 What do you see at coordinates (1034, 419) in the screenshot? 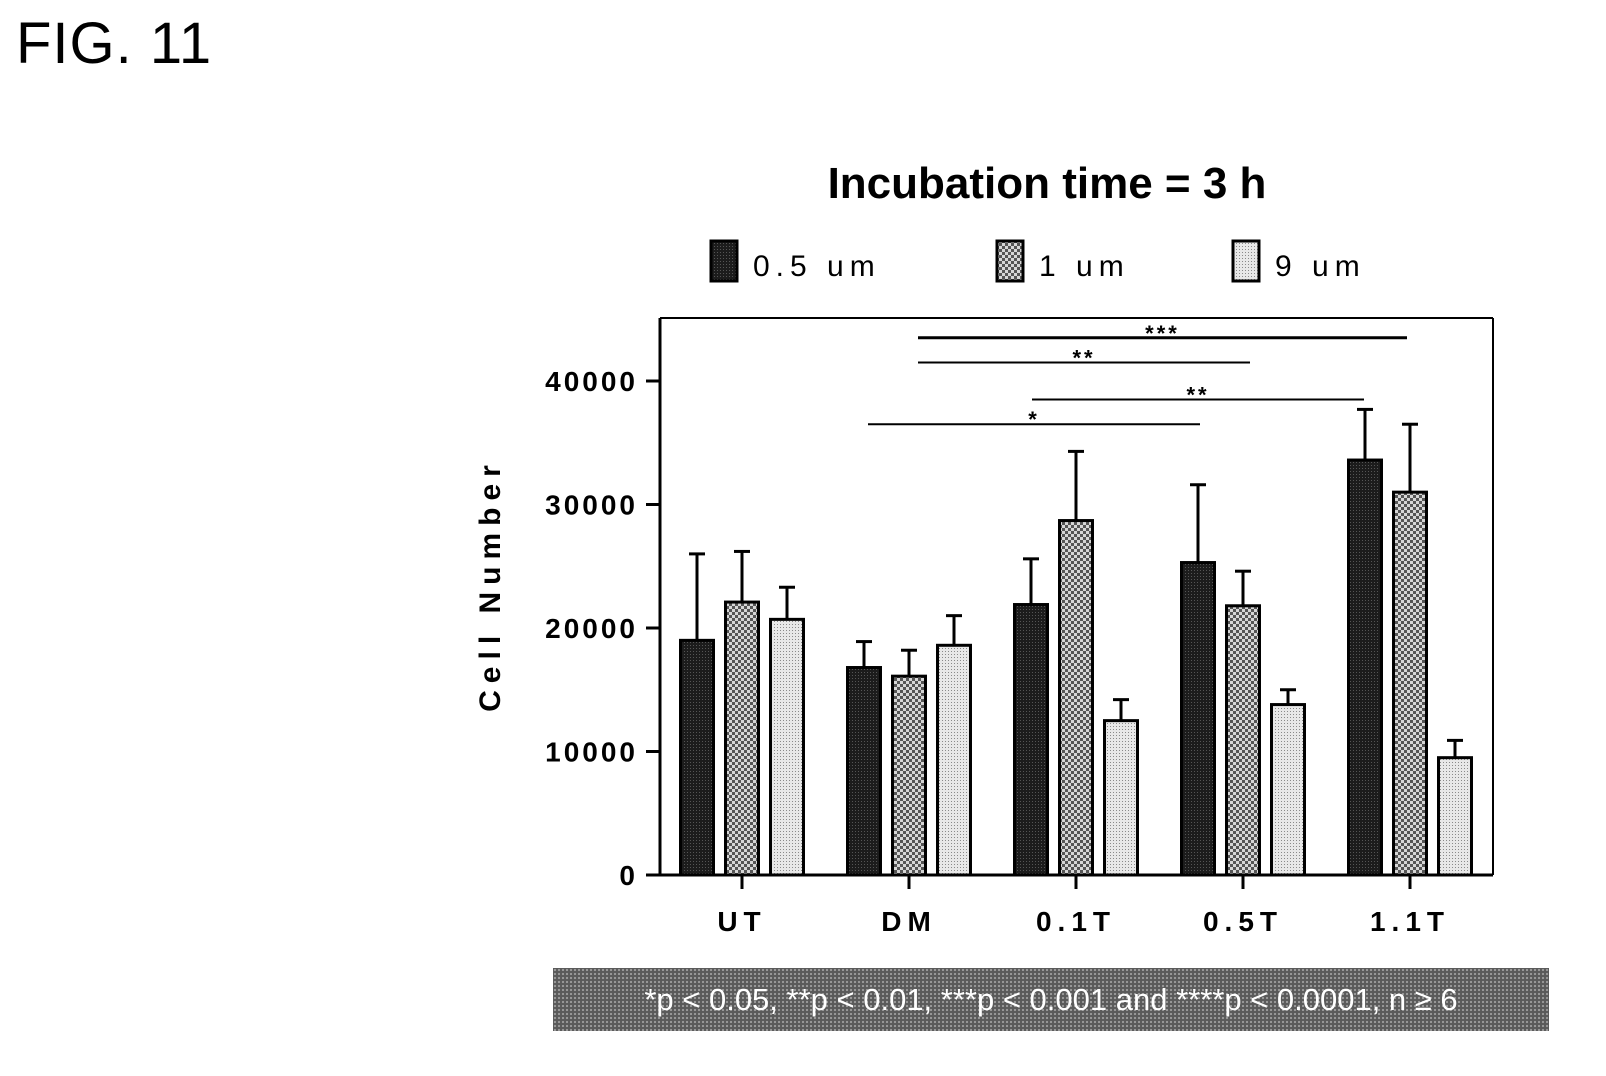
I see `significance-label: *` at bounding box center [1034, 419].